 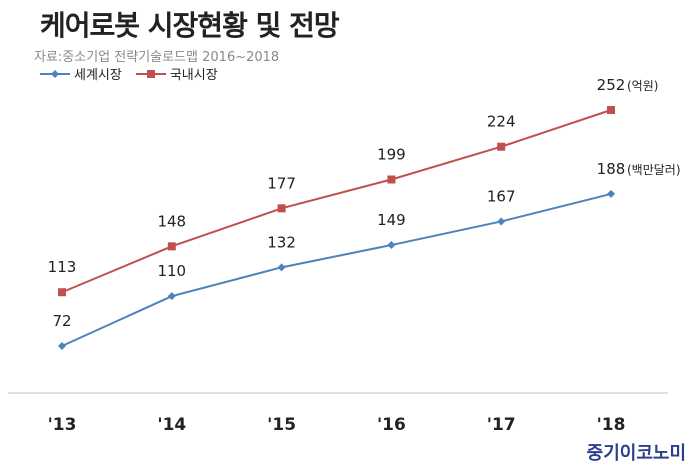 I want to click on data-label: 177, so click(x=281, y=183).